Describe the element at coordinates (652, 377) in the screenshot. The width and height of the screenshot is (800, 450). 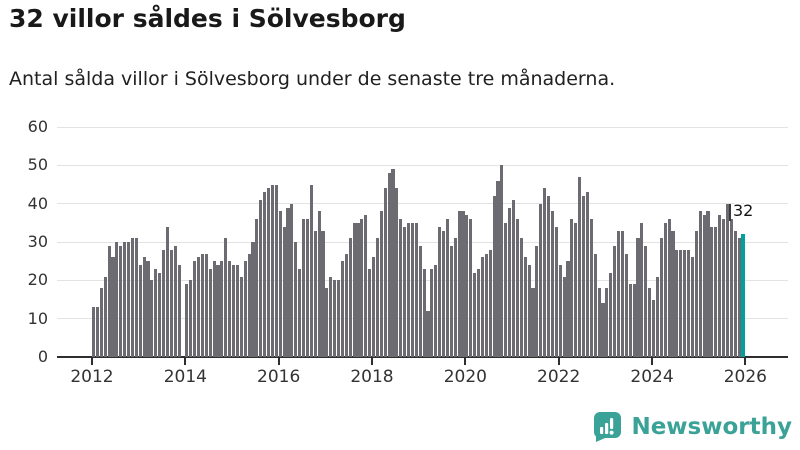
I see `x-axis-label: 2024` at that location.